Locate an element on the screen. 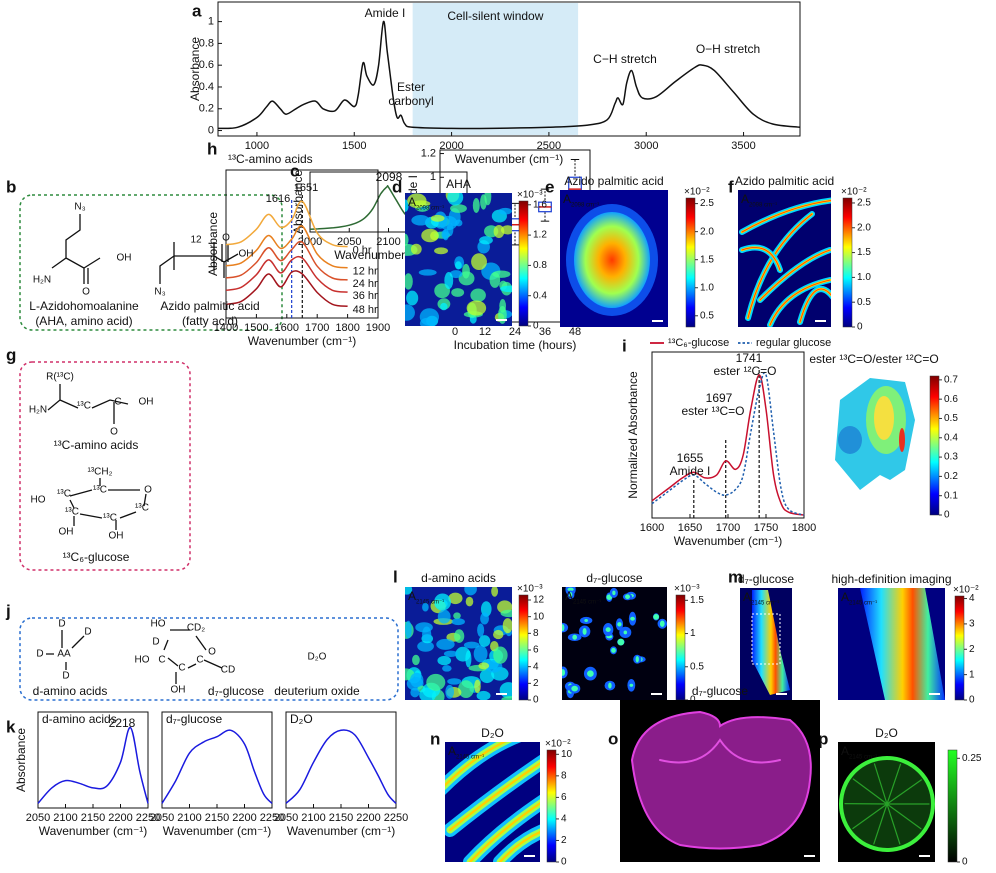 Image resolution: width=996 pixels, height=873 pixels. x-tick-label: 1800 is located at coordinates (347, 328).